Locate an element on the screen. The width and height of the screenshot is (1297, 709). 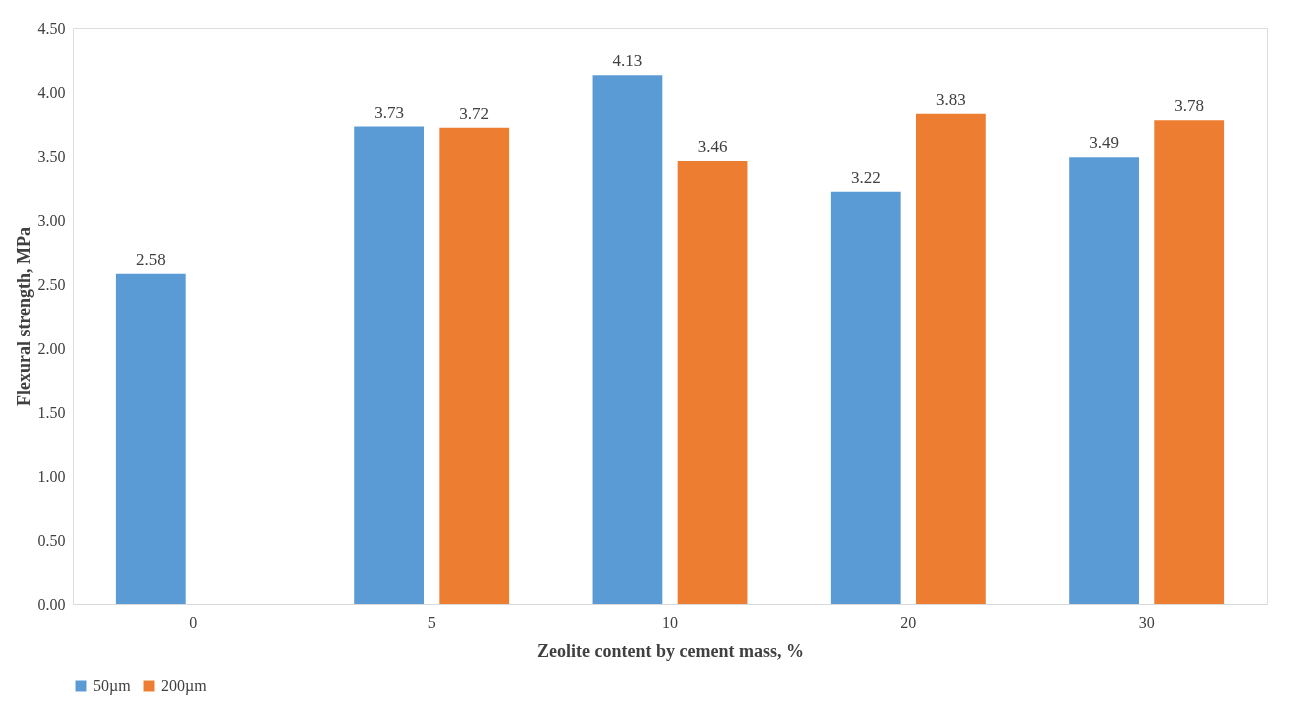
data-label: 3.49 is located at coordinates (1104, 143).